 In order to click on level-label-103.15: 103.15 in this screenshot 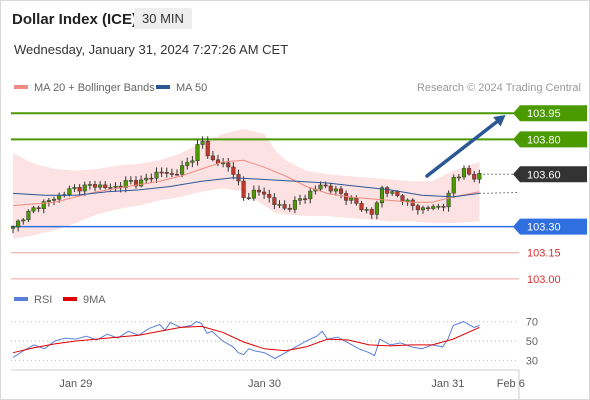, I will do `click(544, 254)`.